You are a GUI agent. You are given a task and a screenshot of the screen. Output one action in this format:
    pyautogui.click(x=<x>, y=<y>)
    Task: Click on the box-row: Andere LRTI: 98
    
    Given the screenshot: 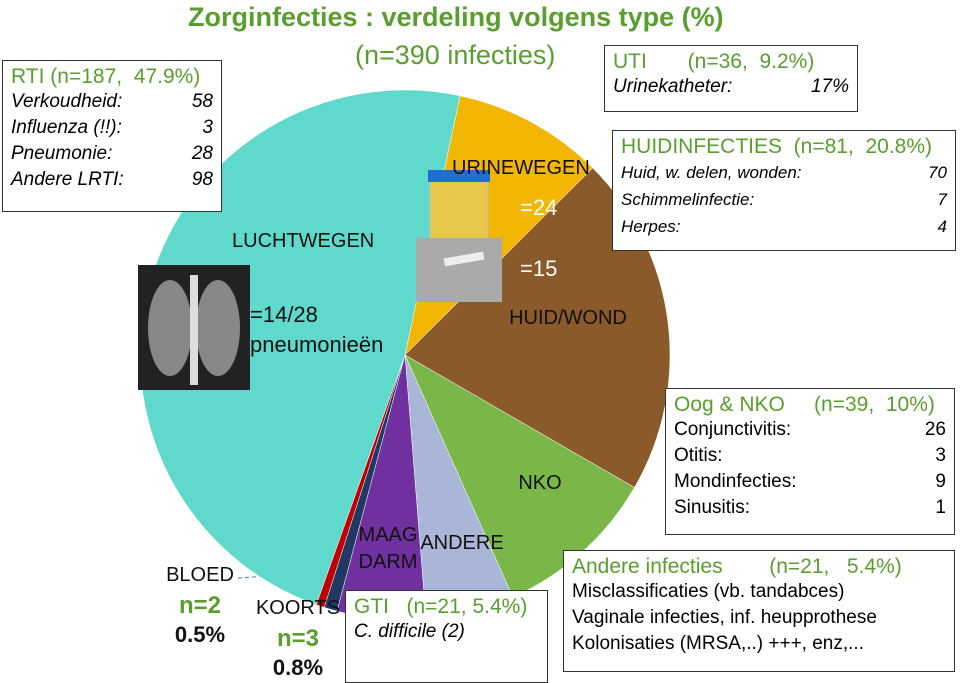 What is the action you would take?
    pyautogui.click(x=112, y=180)
    